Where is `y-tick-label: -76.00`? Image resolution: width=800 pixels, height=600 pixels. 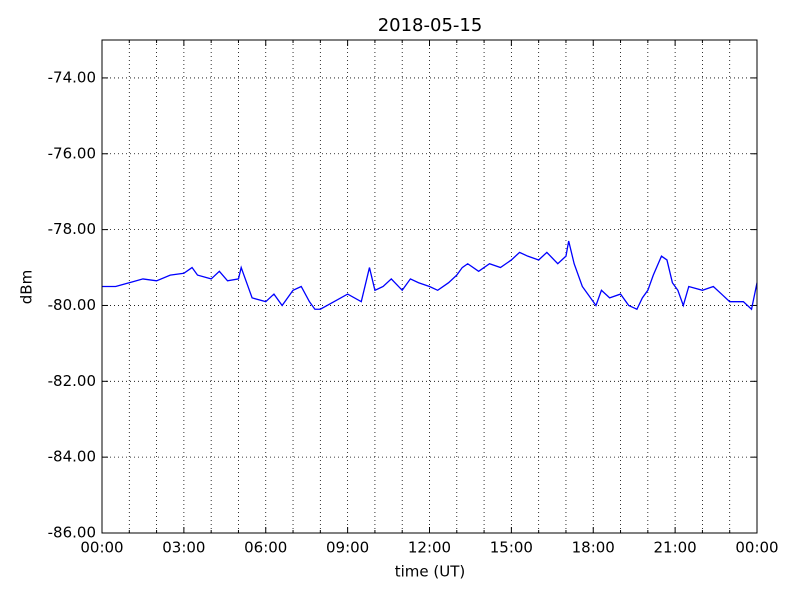
y-tick-label: -76.00 is located at coordinates (72, 153).